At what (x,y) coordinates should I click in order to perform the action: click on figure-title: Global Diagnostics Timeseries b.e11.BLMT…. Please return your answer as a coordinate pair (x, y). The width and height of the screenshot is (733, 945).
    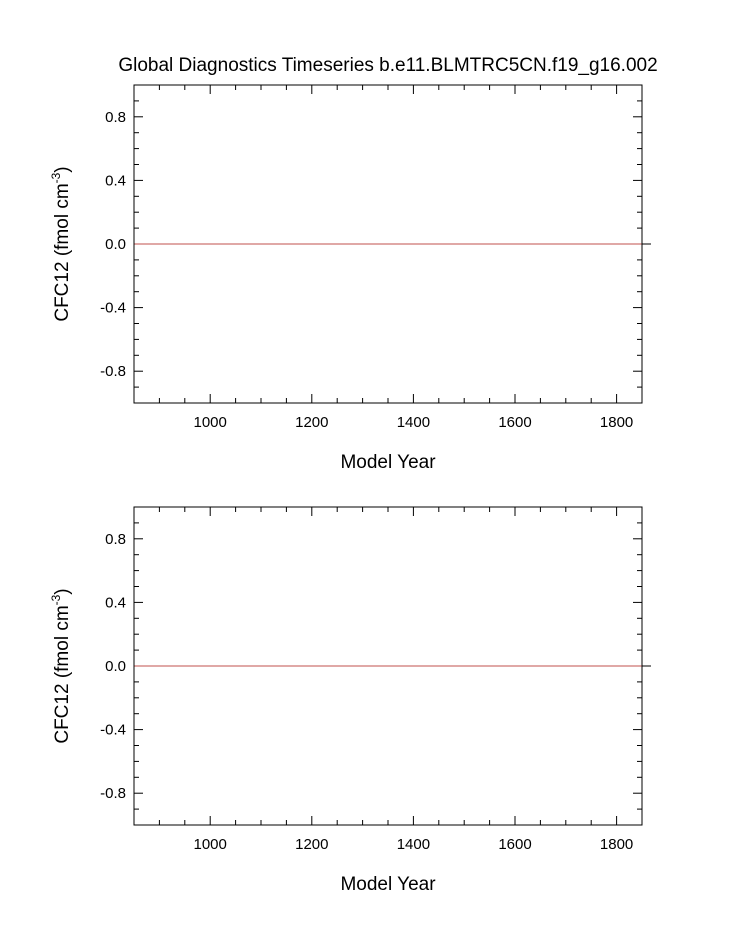
    Looking at the image, I should click on (387, 65).